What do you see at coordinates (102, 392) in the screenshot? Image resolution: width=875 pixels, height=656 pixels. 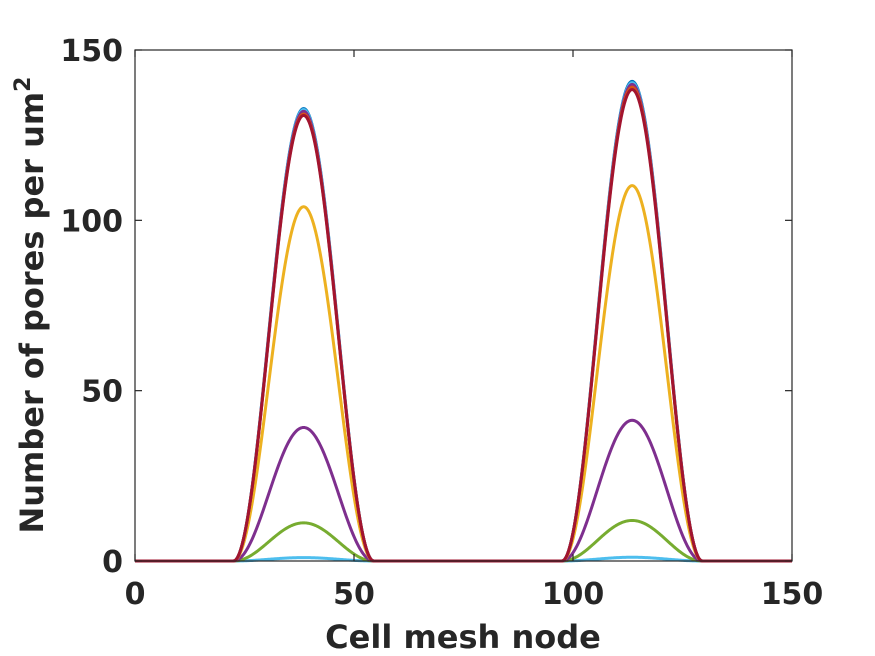 I see `y-tick-label: 50` at bounding box center [102, 392].